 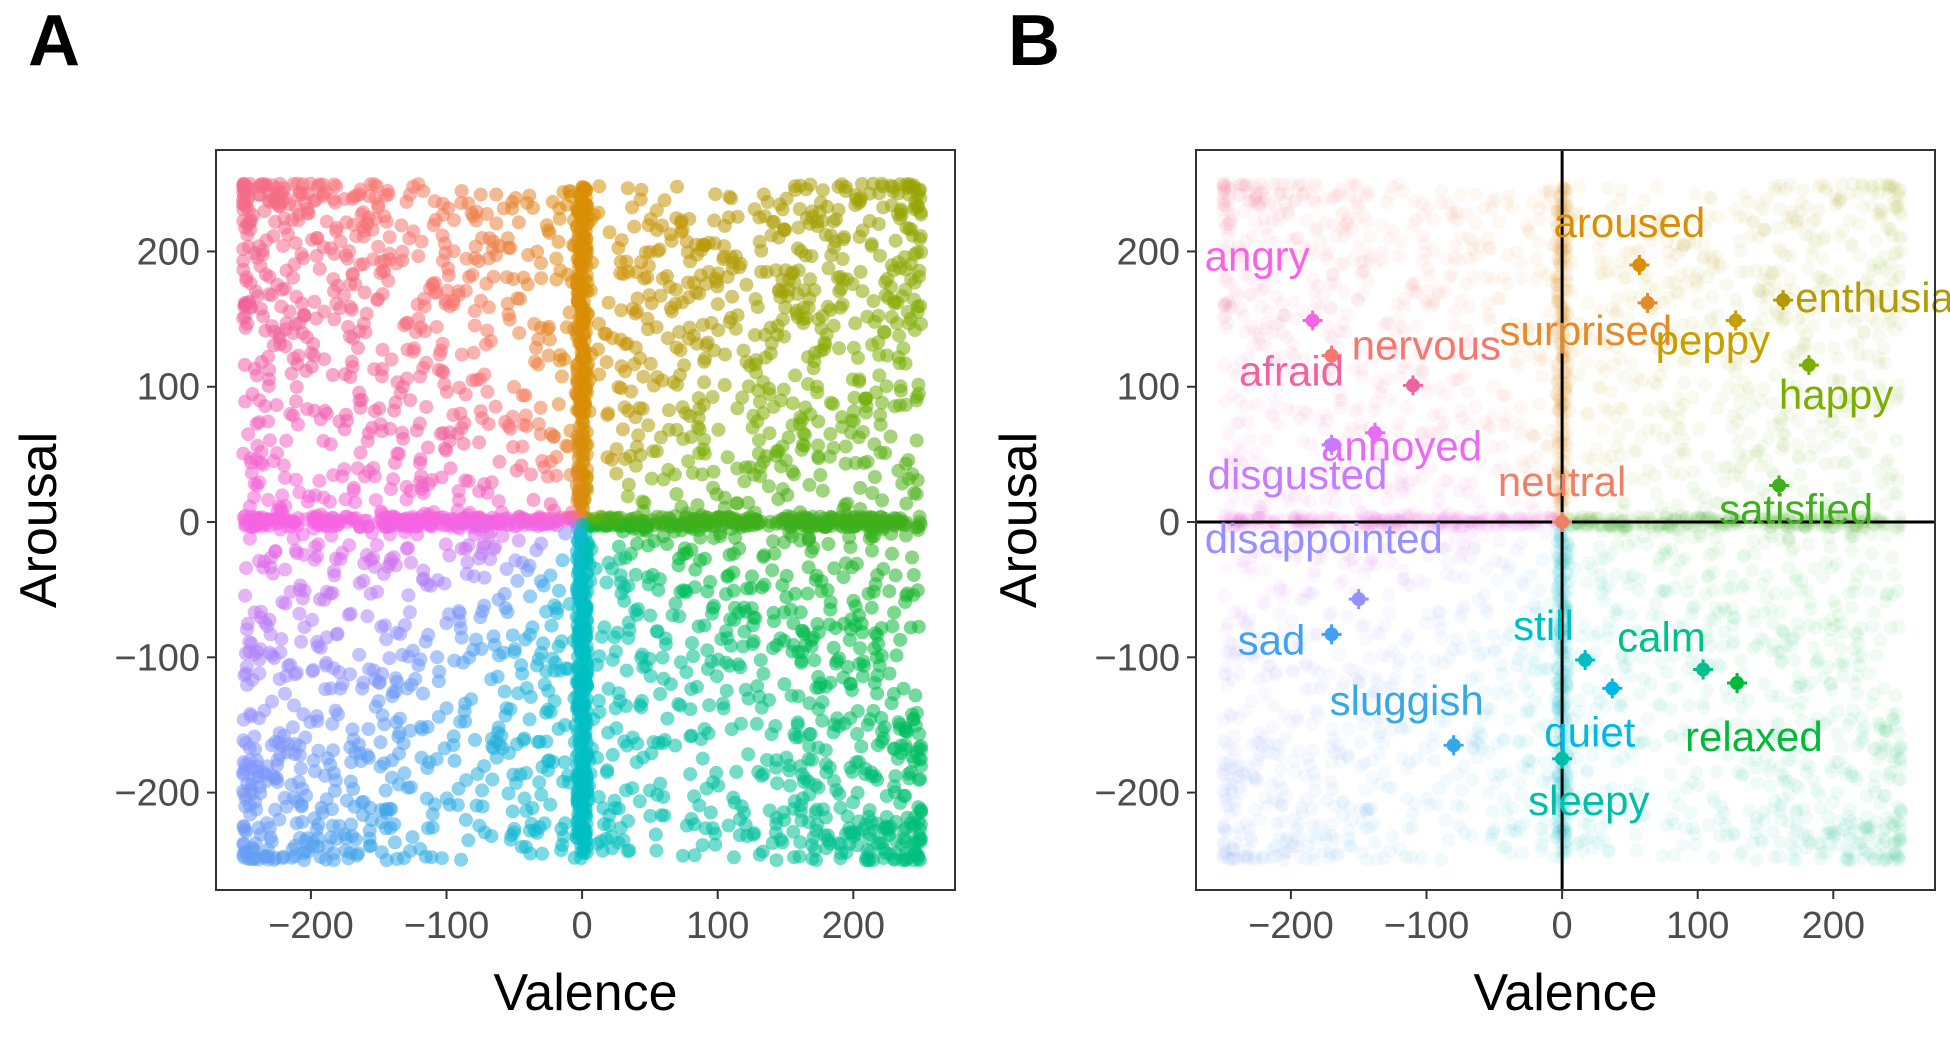 What do you see at coordinates (168, 252) in the screenshot?
I see `panel-a-y-tick-label: 200` at bounding box center [168, 252].